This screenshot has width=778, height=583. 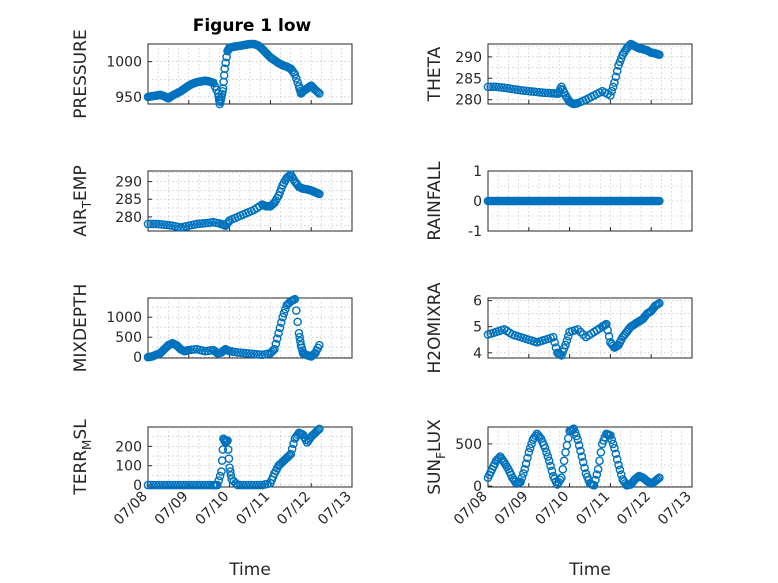 I want to click on x-tick-label: 07/12, so click(x=294, y=509).